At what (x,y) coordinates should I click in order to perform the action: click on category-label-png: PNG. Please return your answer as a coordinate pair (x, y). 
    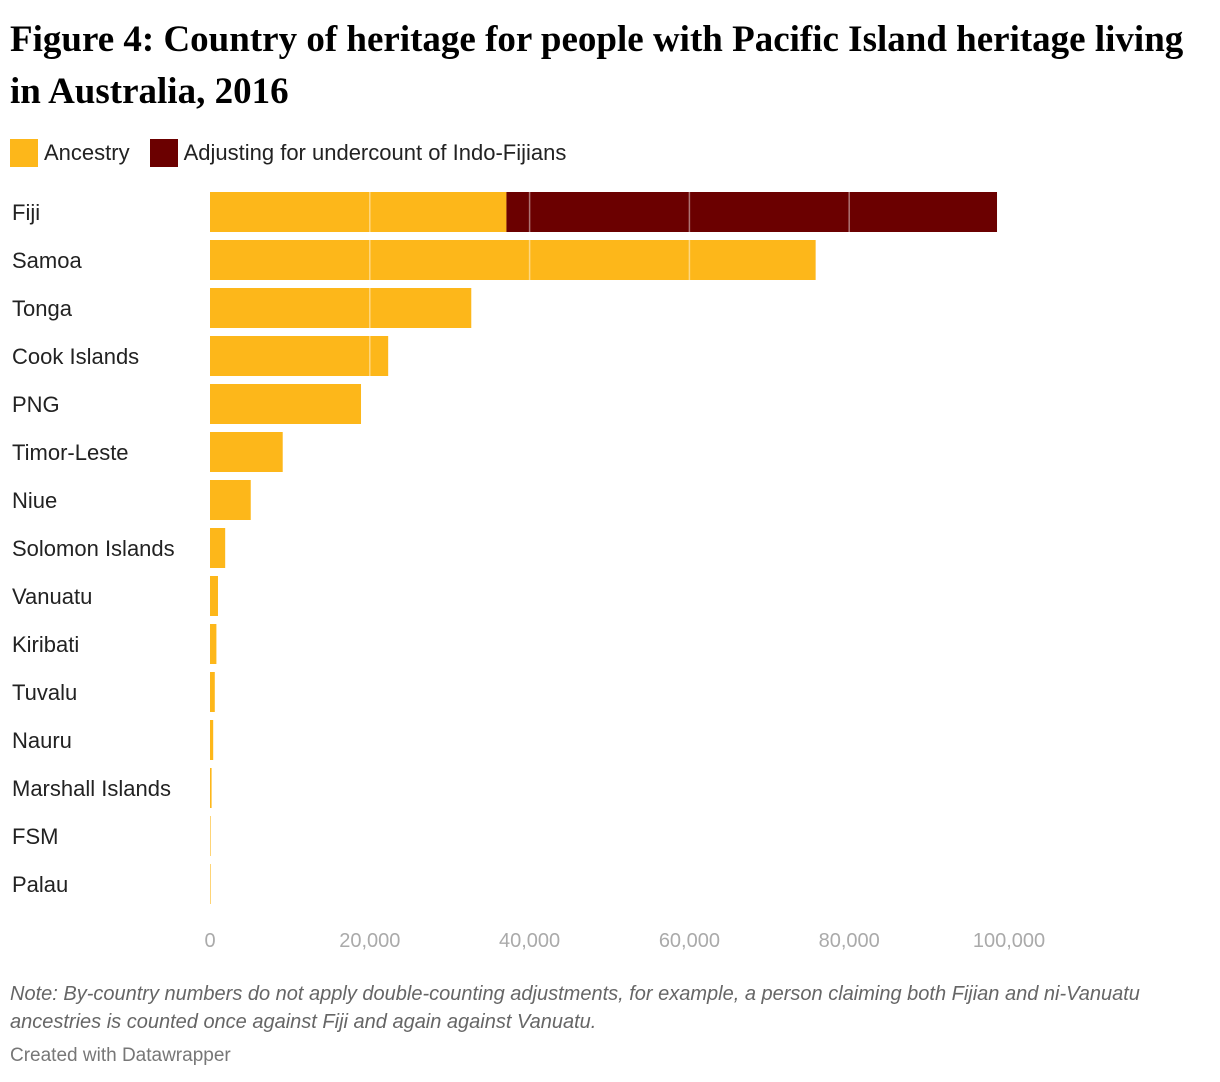
    Looking at the image, I should click on (36, 404).